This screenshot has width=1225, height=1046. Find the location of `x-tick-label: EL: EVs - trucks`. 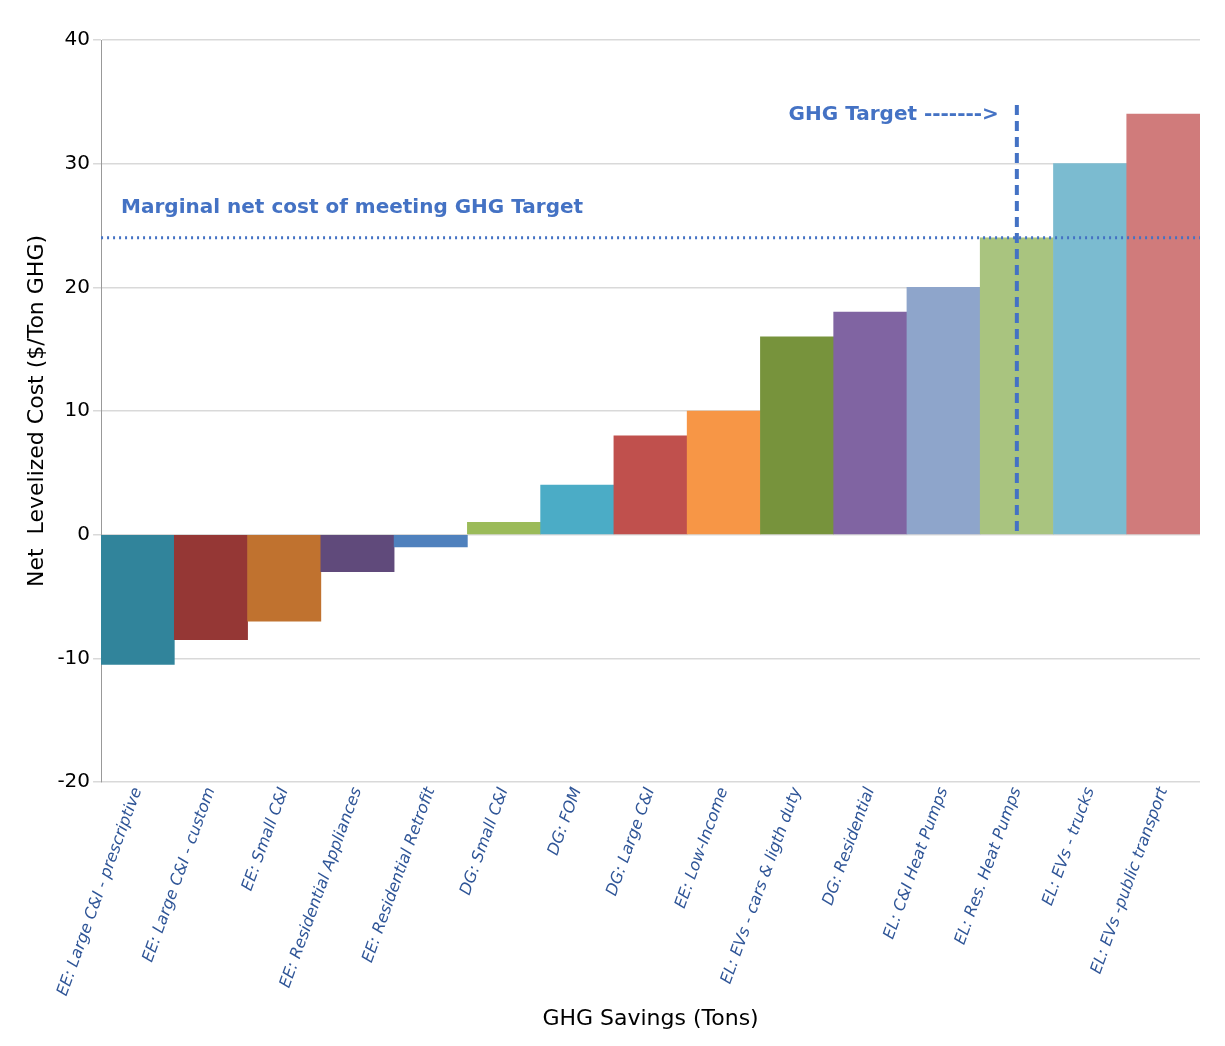

x-tick-label: EL: EVs - trucks is located at coordinates (1067, 846).